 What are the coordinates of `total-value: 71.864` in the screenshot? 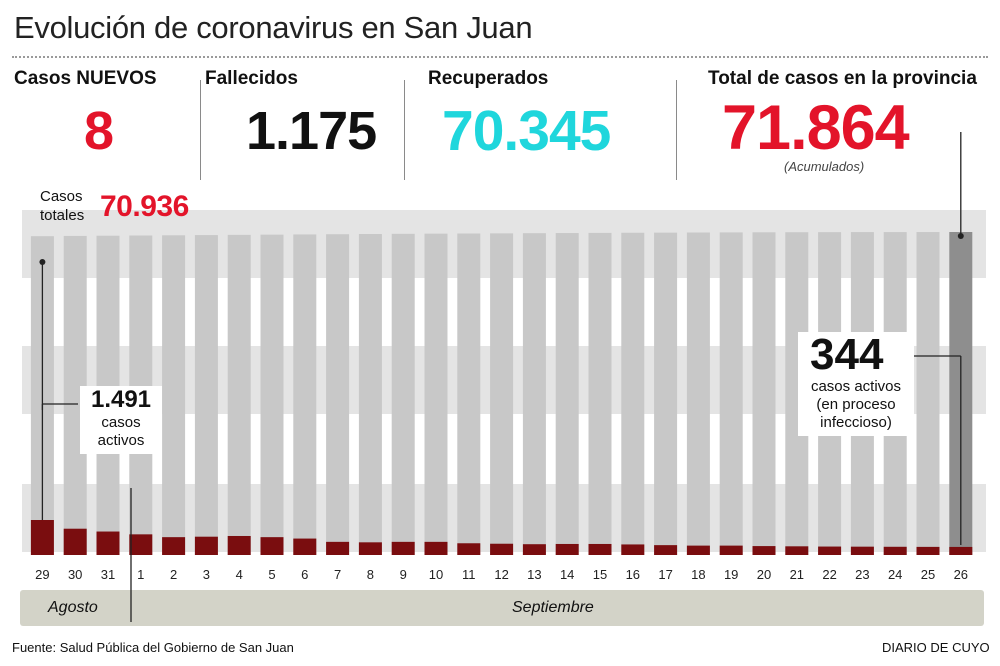 It's located at (816, 128).